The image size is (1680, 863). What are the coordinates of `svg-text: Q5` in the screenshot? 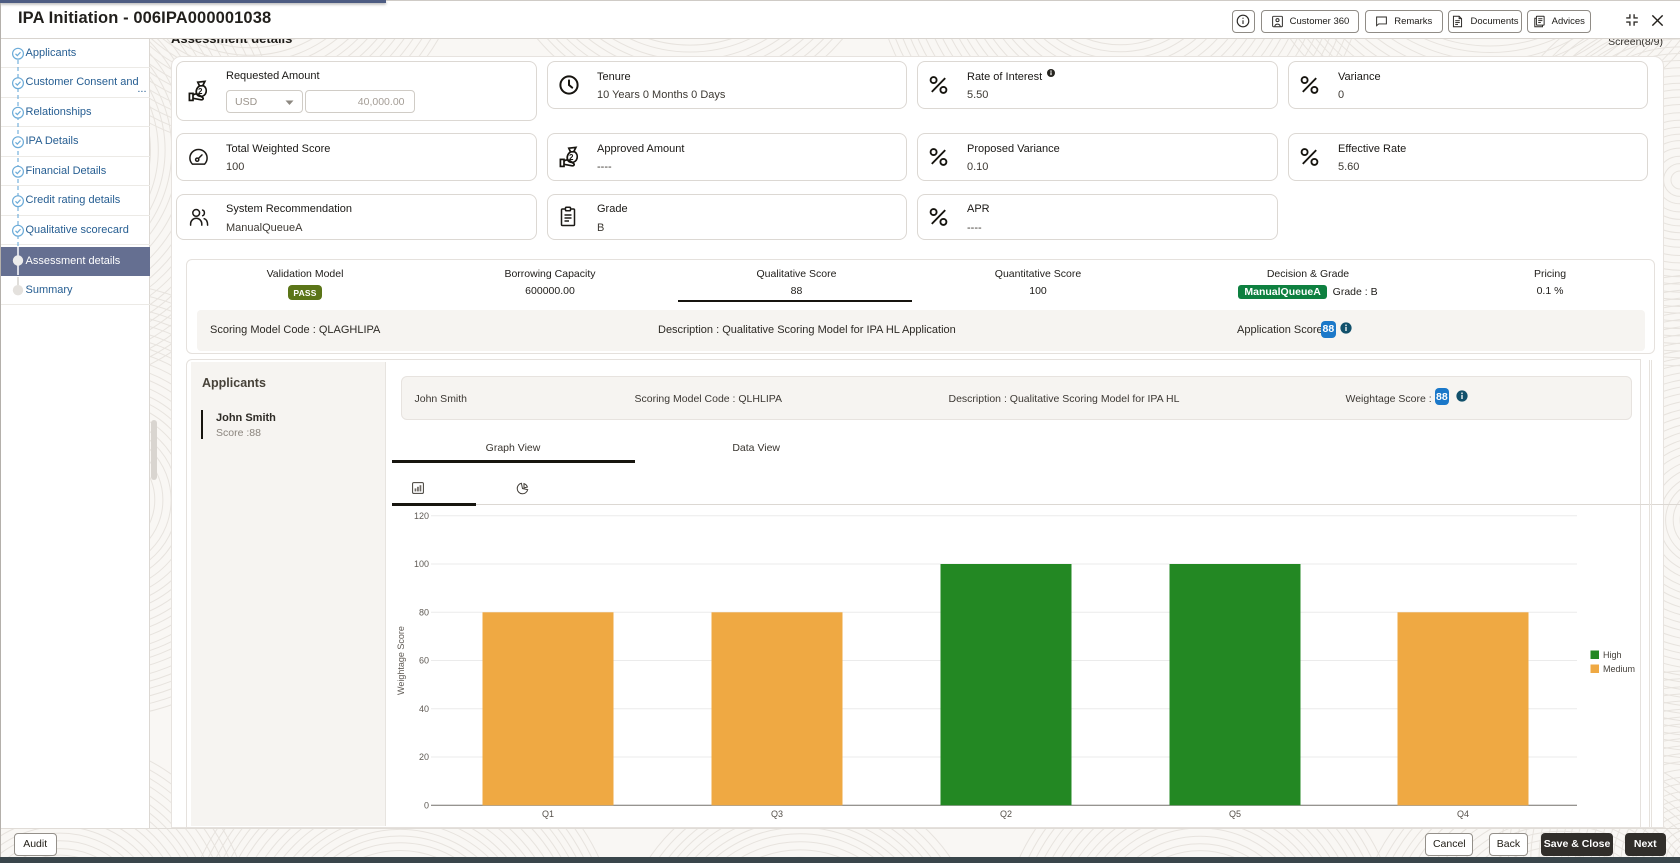 It's located at (1235, 814).